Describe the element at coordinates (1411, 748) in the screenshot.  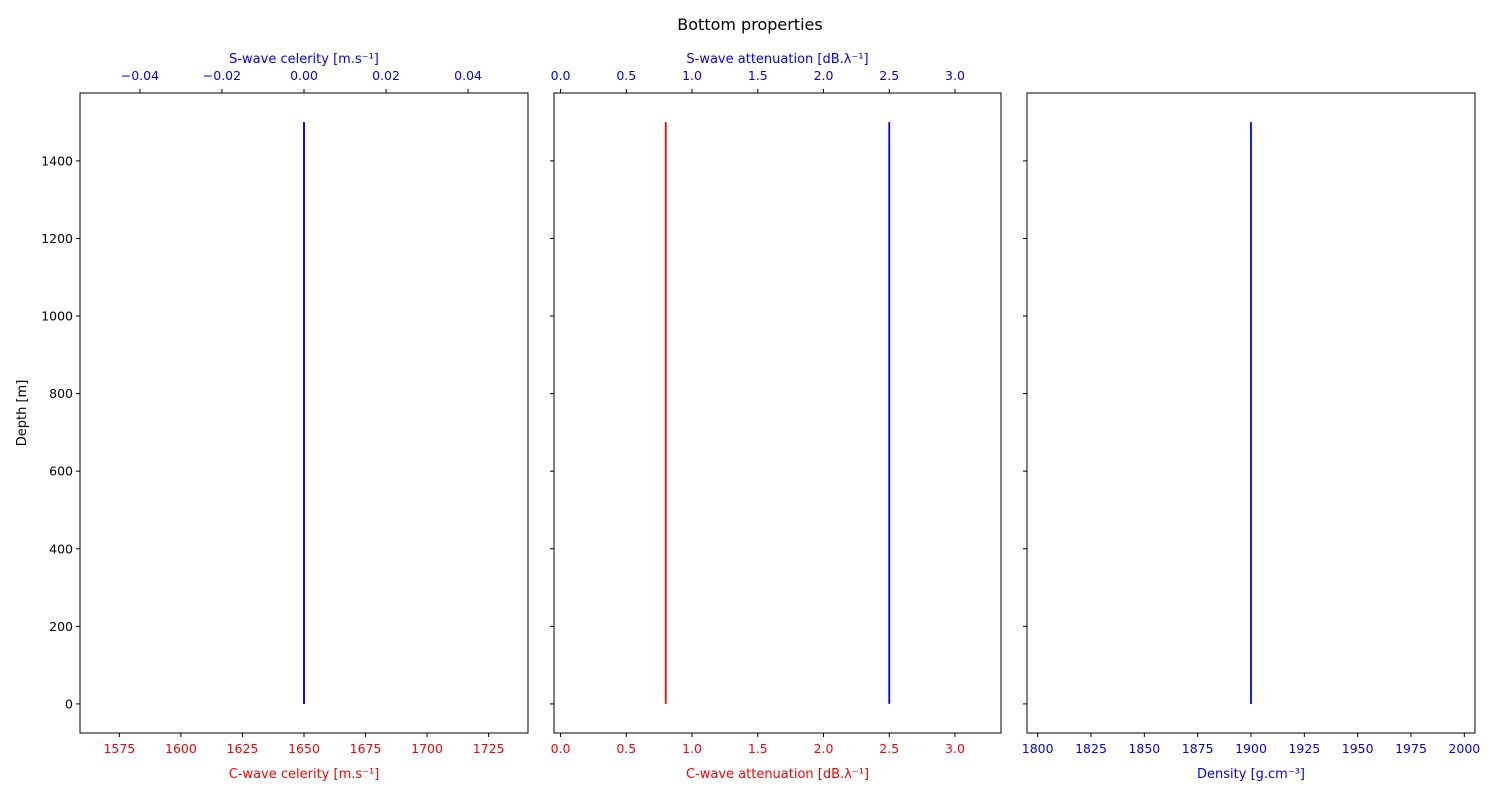
I see `bottom-x-tick-label: 1975` at that location.